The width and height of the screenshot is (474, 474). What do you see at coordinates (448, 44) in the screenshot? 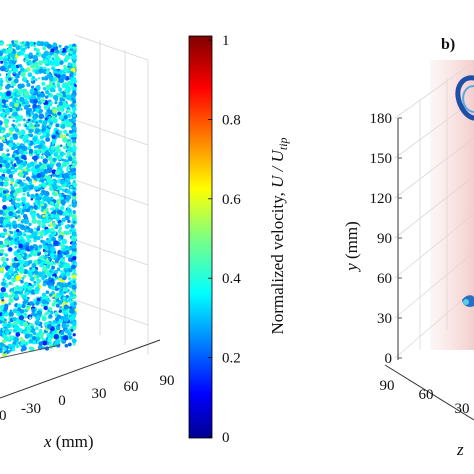
I see `panel-b-label: b)` at bounding box center [448, 44].